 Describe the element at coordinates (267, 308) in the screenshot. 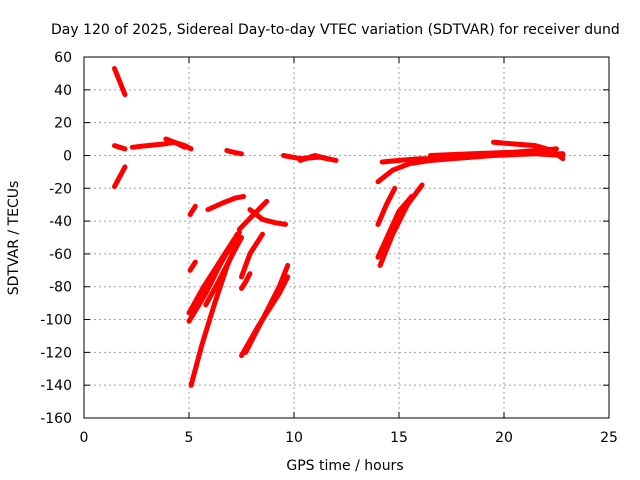

I see `series-arc17` at that location.